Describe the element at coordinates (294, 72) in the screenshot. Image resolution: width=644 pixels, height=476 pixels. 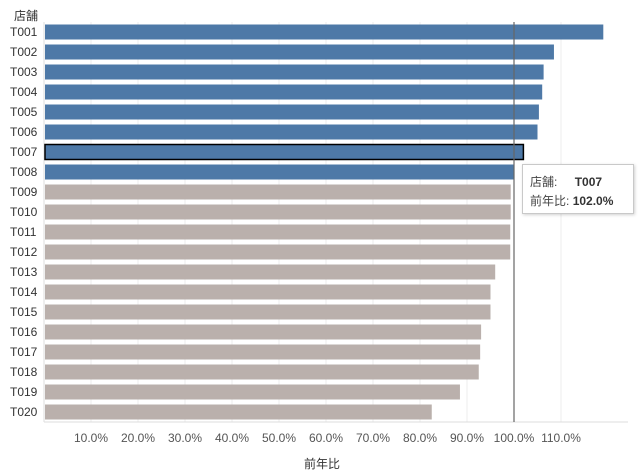
I see `bar-T003` at that location.